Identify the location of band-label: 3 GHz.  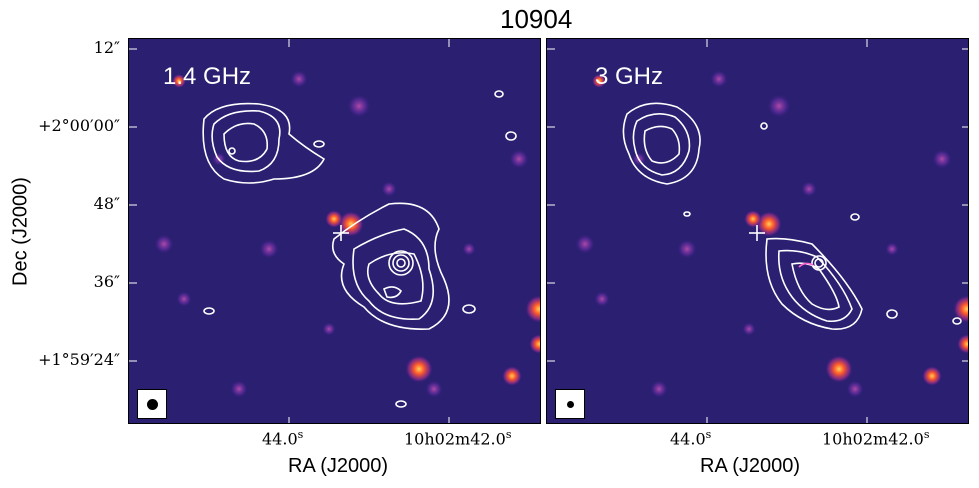
(629, 76).